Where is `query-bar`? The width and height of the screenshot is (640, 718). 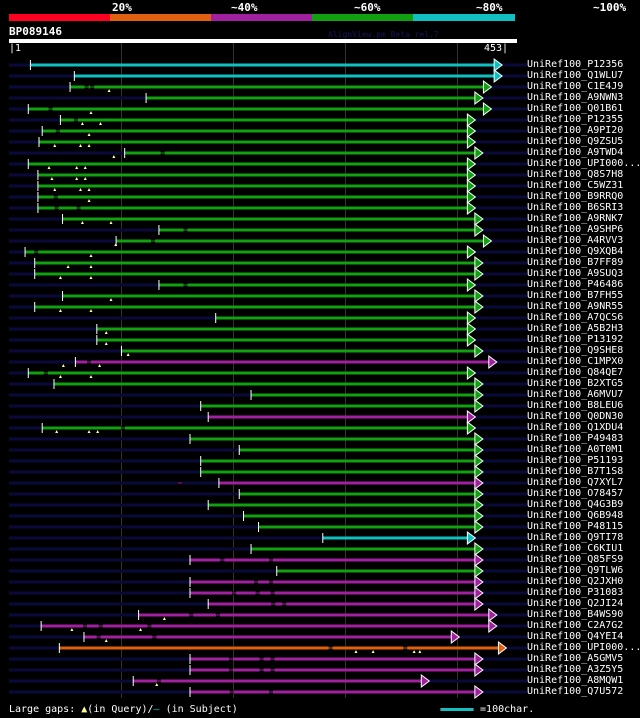
query-bar is located at coordinates (263, 41).